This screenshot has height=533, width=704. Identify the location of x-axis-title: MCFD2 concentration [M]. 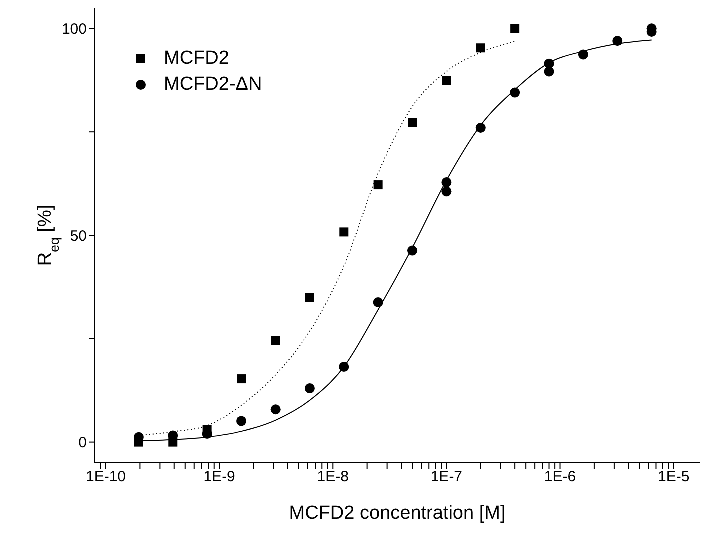
(397, 513).